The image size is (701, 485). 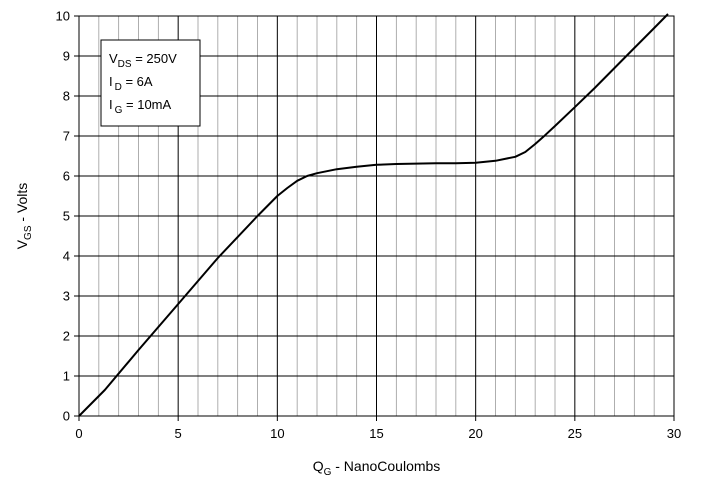 What do you see at coordinates (66, 96) in the screenshot?
I see `y-tick-label: 8` at bounding box center [66, 96].